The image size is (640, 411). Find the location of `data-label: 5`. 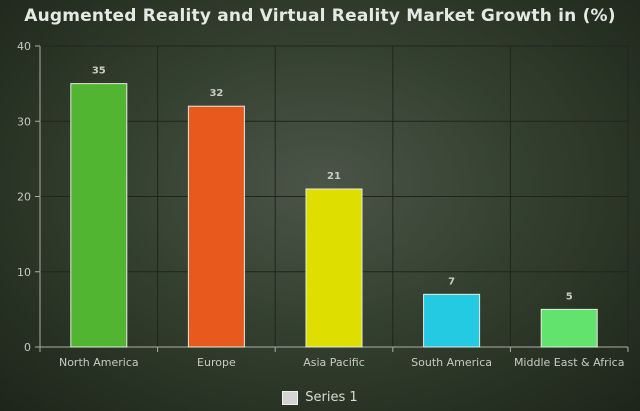

data-label: 5 is located at coordinates (569, 296).